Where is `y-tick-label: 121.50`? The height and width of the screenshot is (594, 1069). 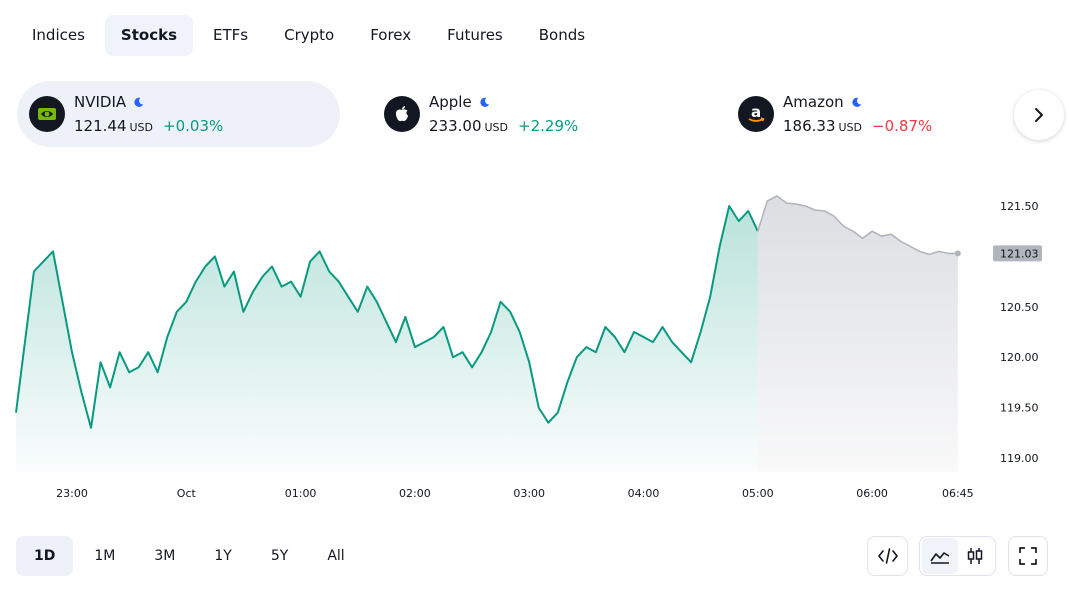
y-tick-label: 121.50 is located at coordinates (1019, 206).